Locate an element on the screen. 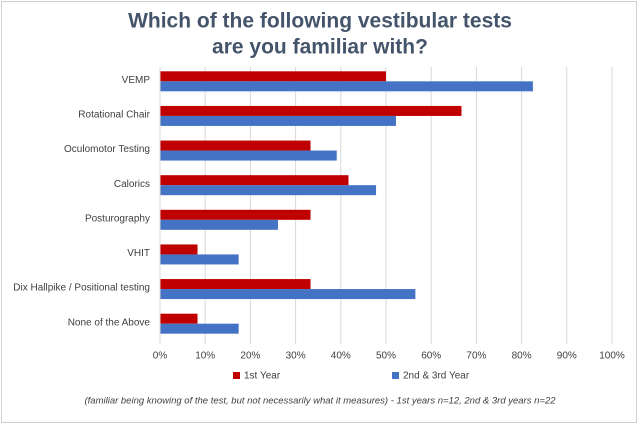 Image resolution: width=639 pixels, height=430 pixels. x-tick-label: 70% is located at coordinates (476, 356).